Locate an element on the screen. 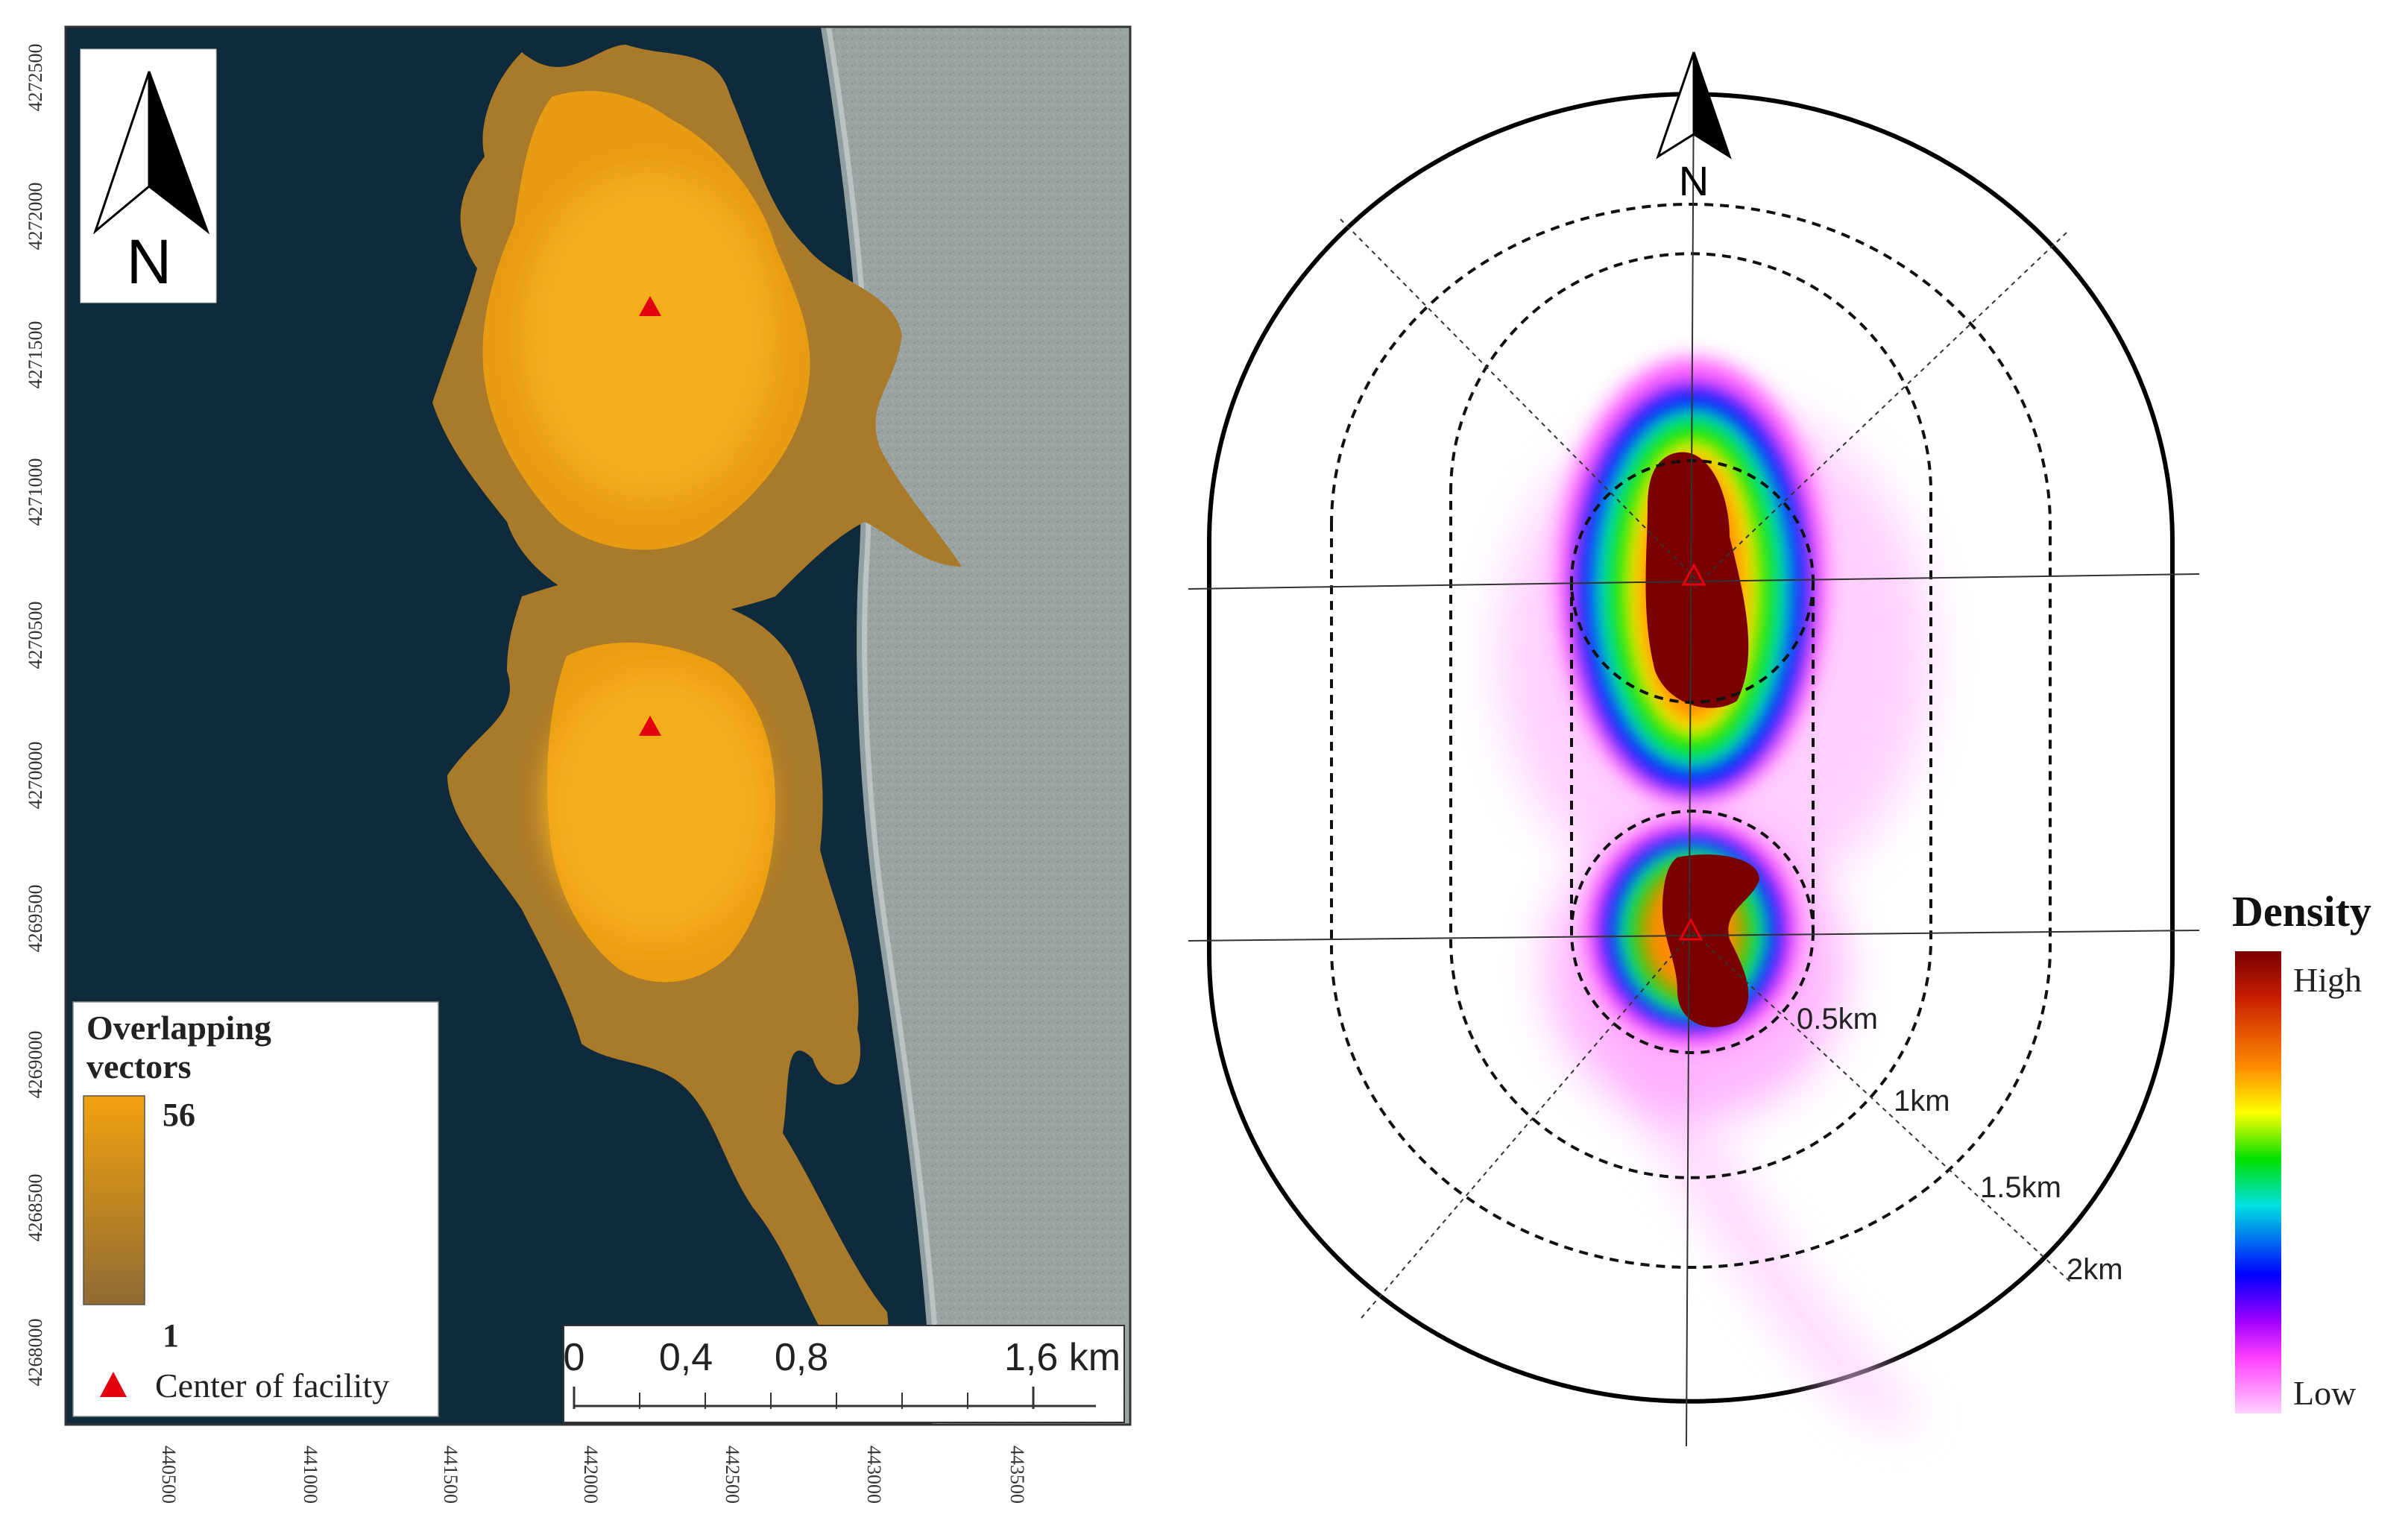 Image resolution: width=2408 pixels, height=1529 pixels. land-area is located at coordinates (978, 726).